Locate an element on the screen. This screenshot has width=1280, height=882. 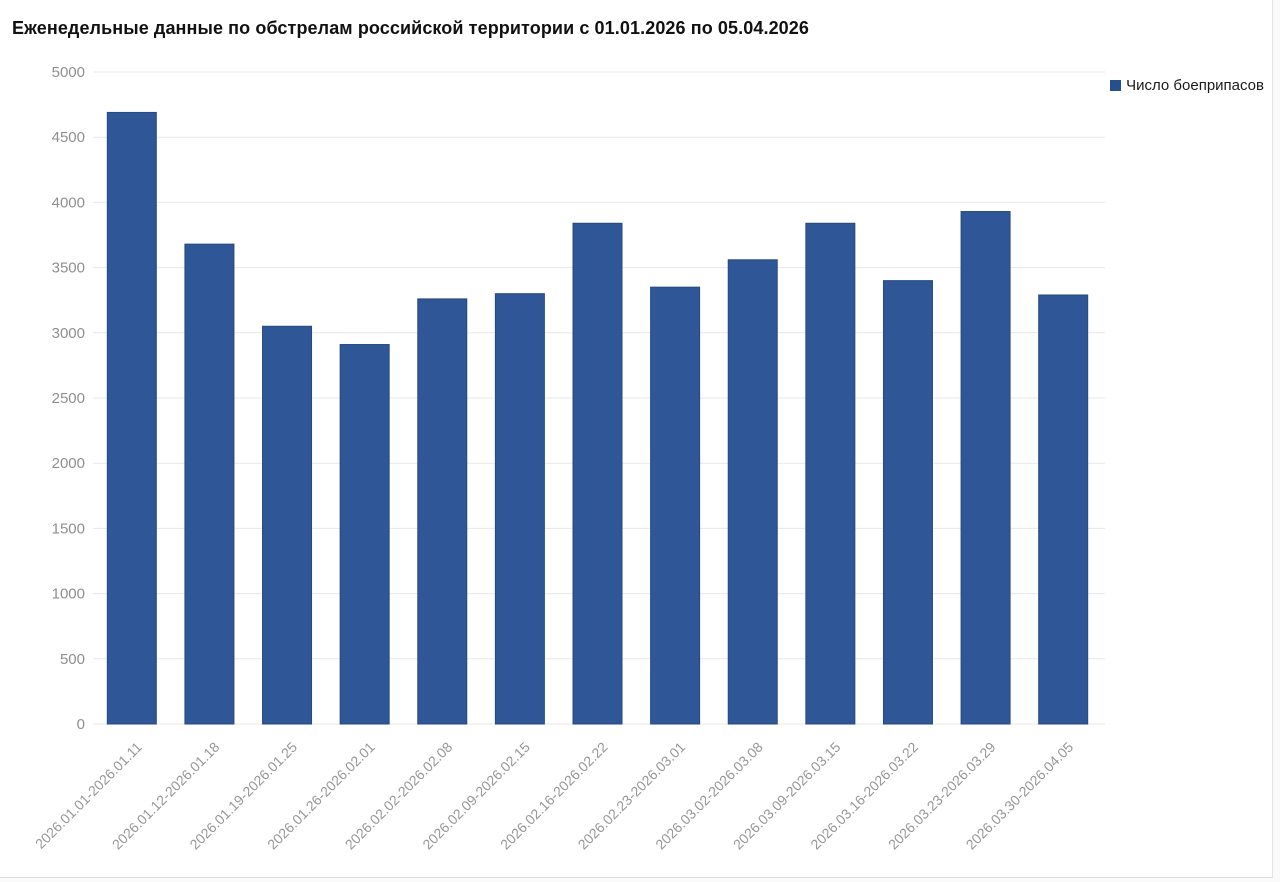
y-axis-tick-label: 3500 is located at coordinates (68, 268).